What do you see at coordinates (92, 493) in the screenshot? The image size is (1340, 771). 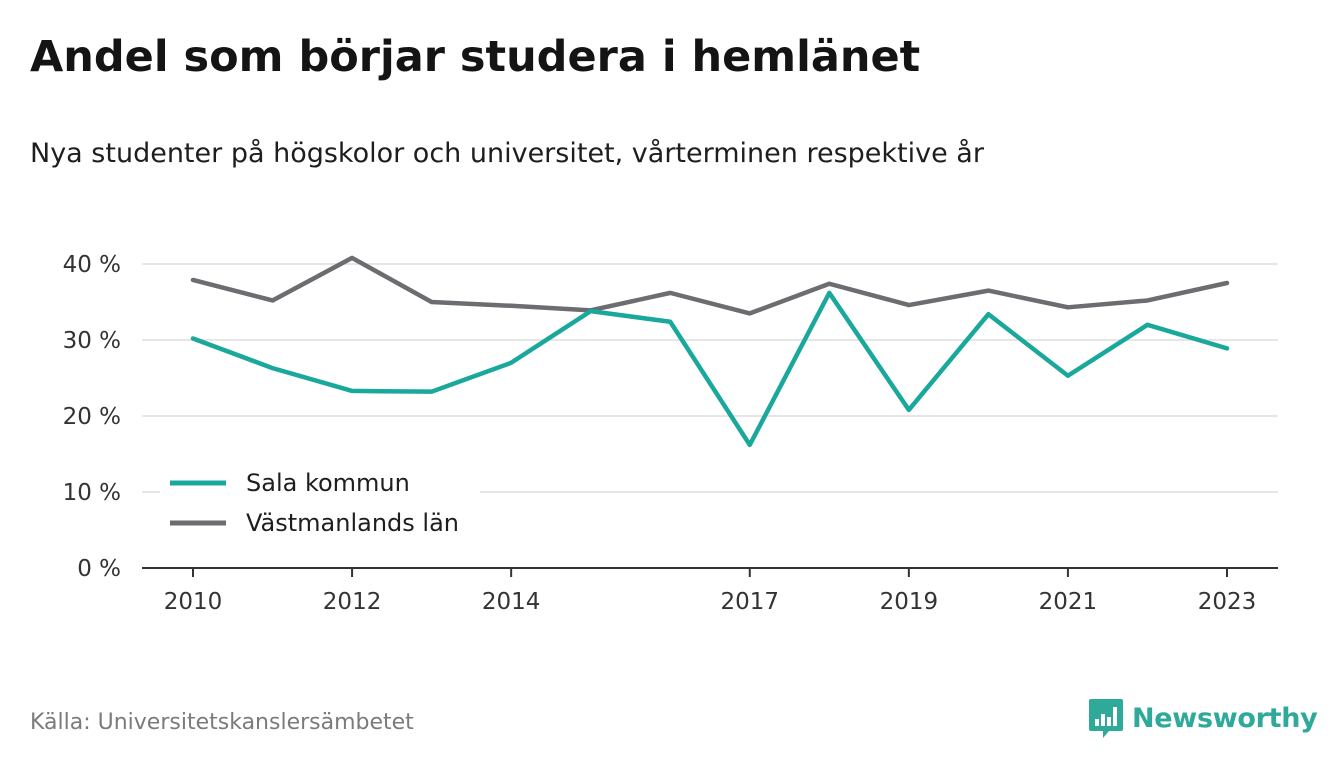 I see `y-tick-label: 10 %` at bounding box center [92, 493].